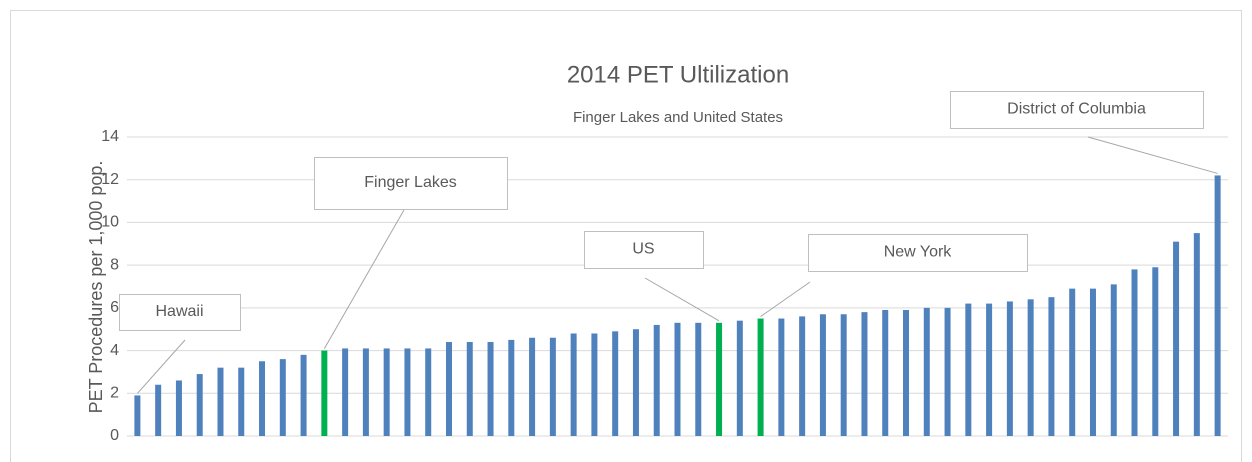 This screenshot has height=462, width=1252. Describe the element at coordinates (110, 179) in the screenshot. I see `y-tick-label: 12` at that location.